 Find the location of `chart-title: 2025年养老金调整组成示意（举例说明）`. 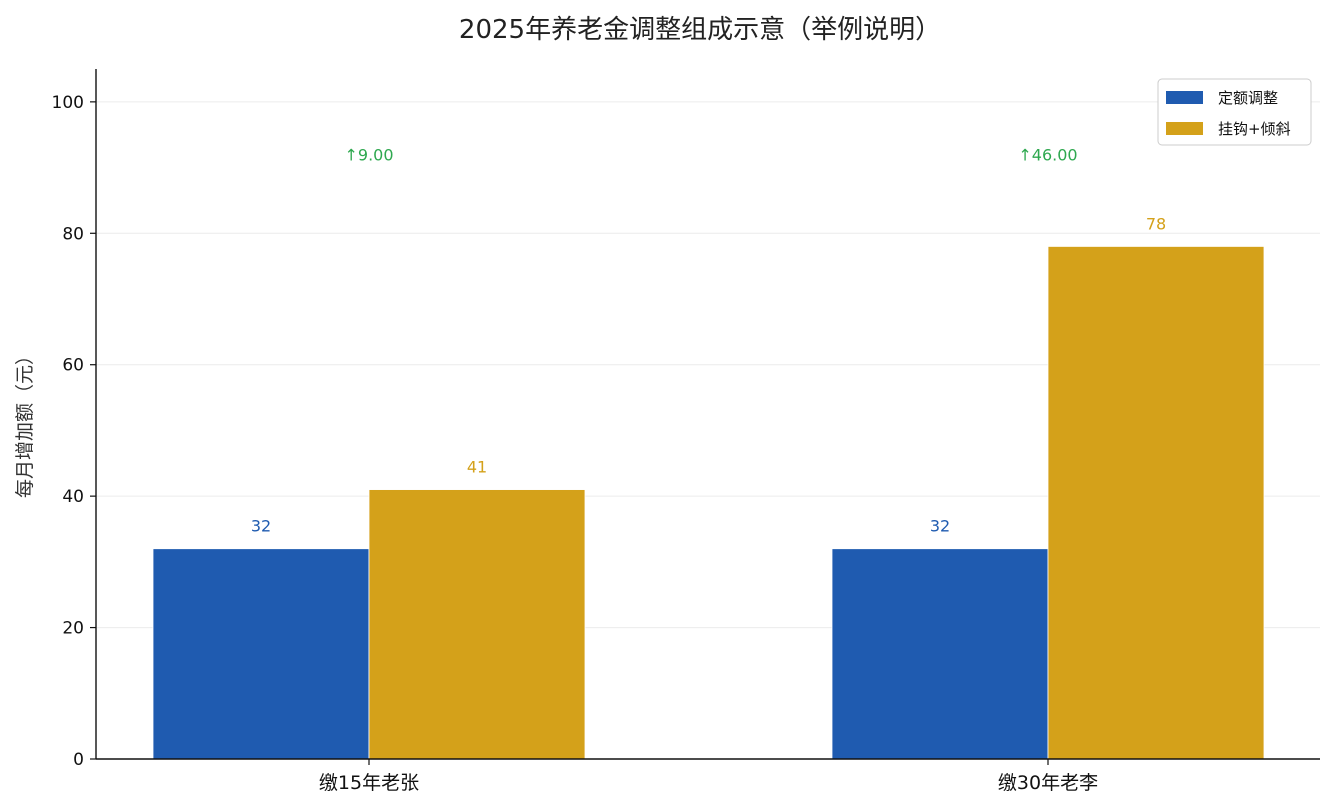

chart-title: 2025年养老金调整组成示意（举例说明） is located at coordinates (700, 30).